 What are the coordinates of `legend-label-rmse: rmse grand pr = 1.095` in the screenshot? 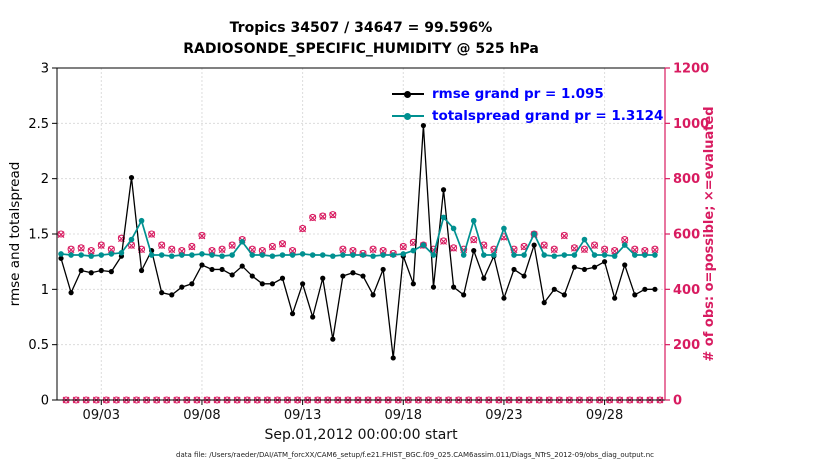 It's located at (518, 94).